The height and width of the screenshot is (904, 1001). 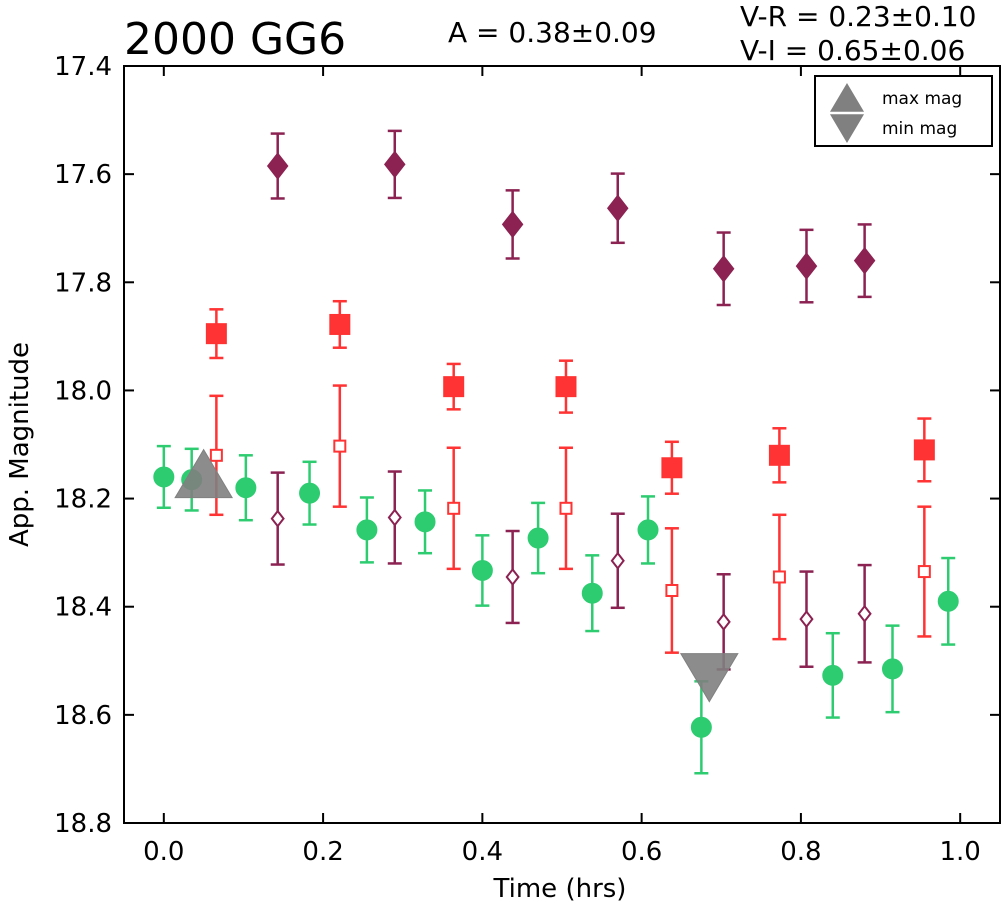 What do you see at coordinates (83, 175) in the screenshot?
I see `y-tick-label: 17.6` at bounding box center [83, 175].